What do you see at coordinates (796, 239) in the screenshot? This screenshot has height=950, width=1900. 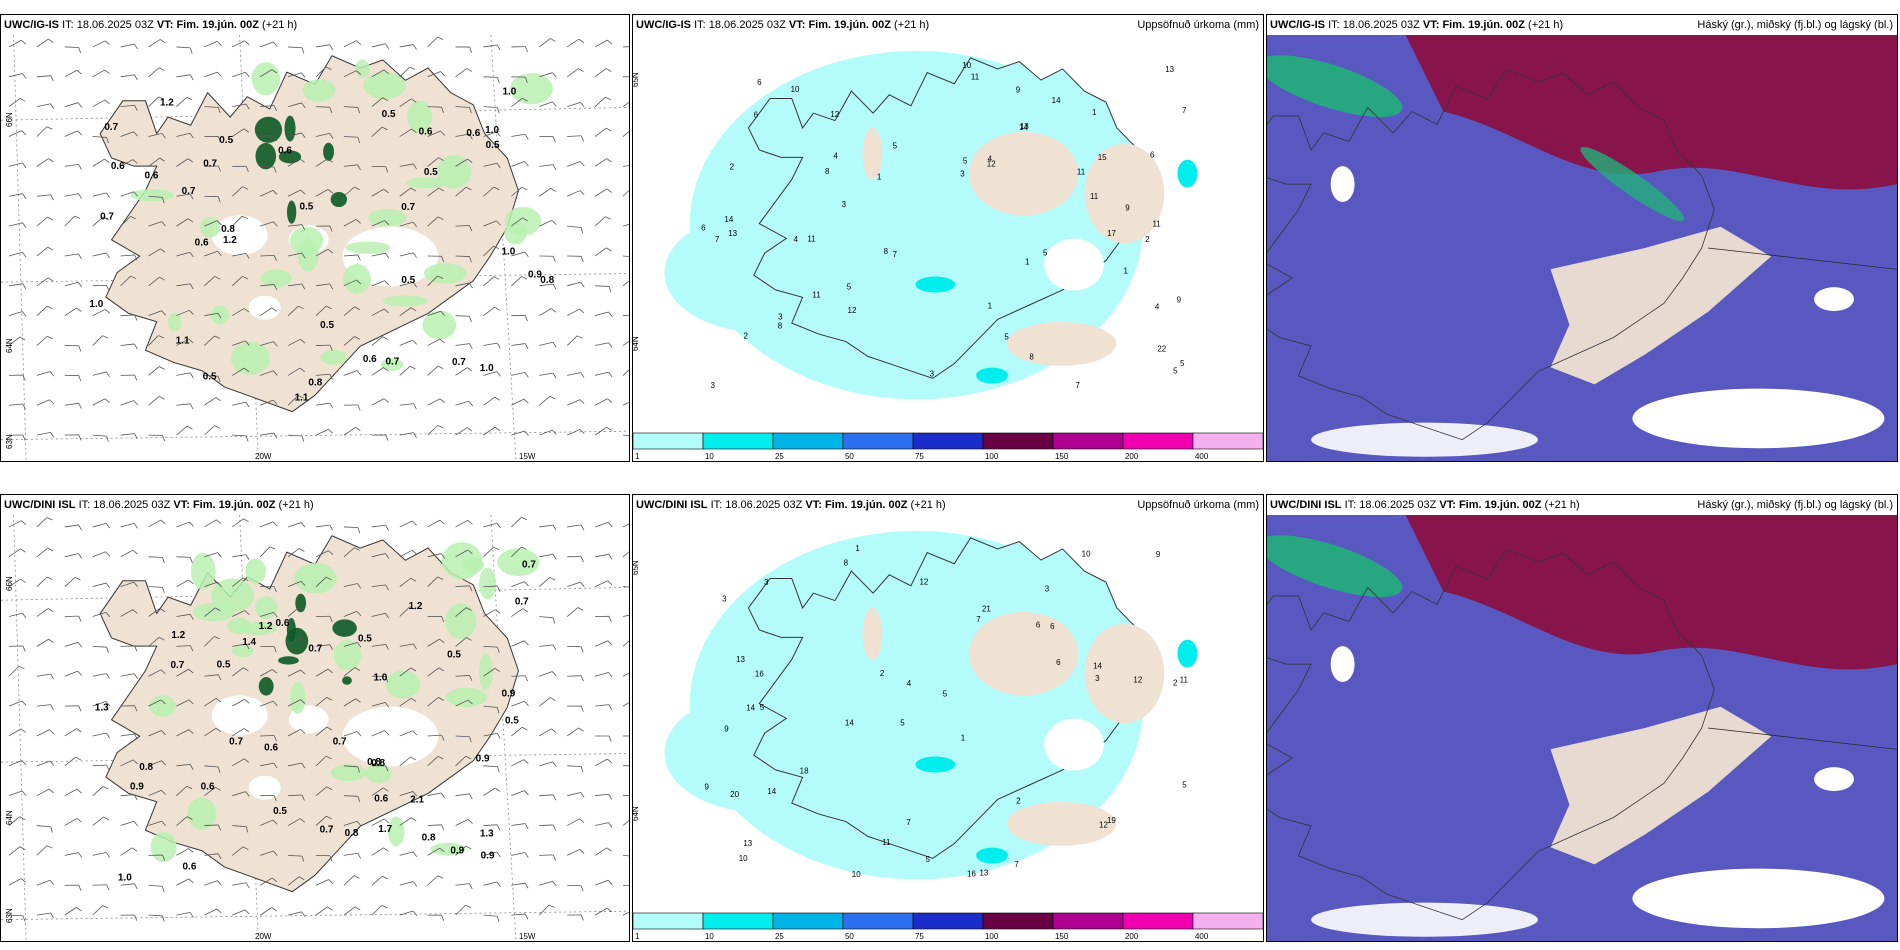 I see `precip-value: 4` at bounding box center [796, 239].